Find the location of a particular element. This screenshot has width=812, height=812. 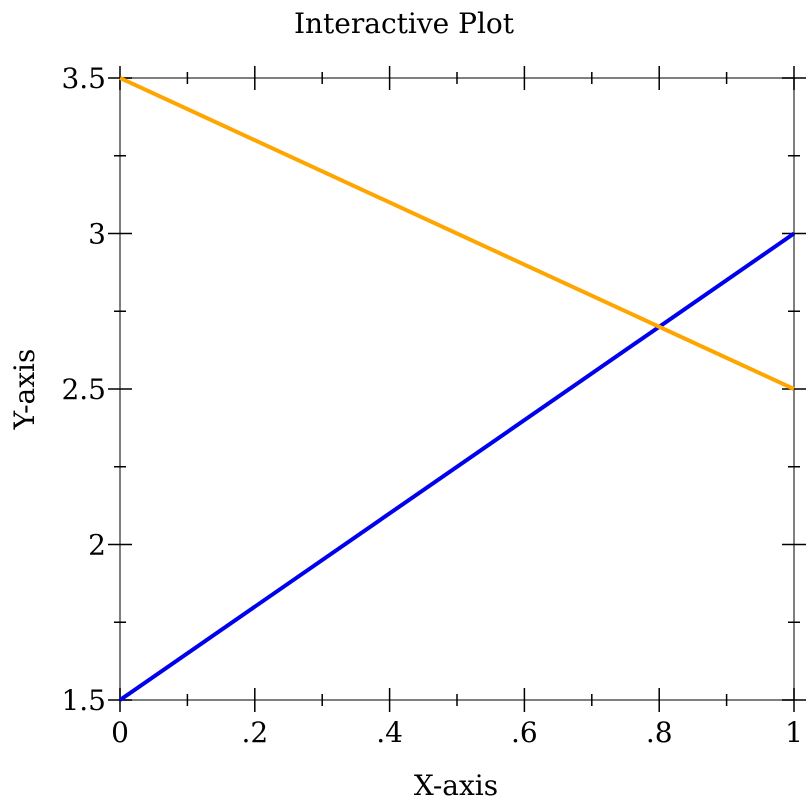

y-tick-label: 1.5 is located at coordinates (83, 700).